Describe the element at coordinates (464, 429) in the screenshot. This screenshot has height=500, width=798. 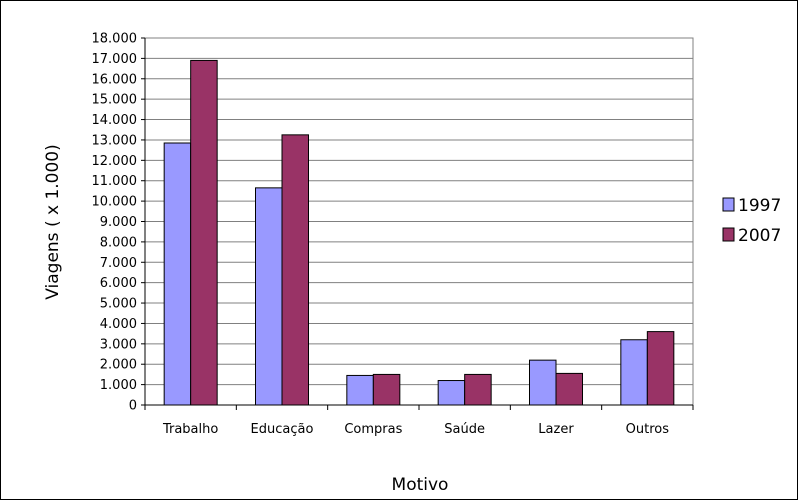
I see `x-tick-label: Saúde` at that location.